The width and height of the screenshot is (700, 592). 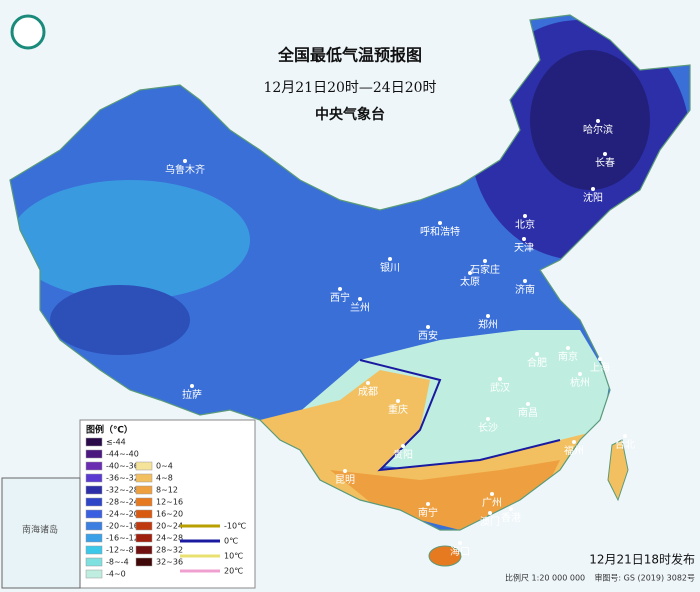 What do you see at coordinates (164, 466) in the screenshot?
I see `legend-label: 0~4` at bounding box center [164, 466].